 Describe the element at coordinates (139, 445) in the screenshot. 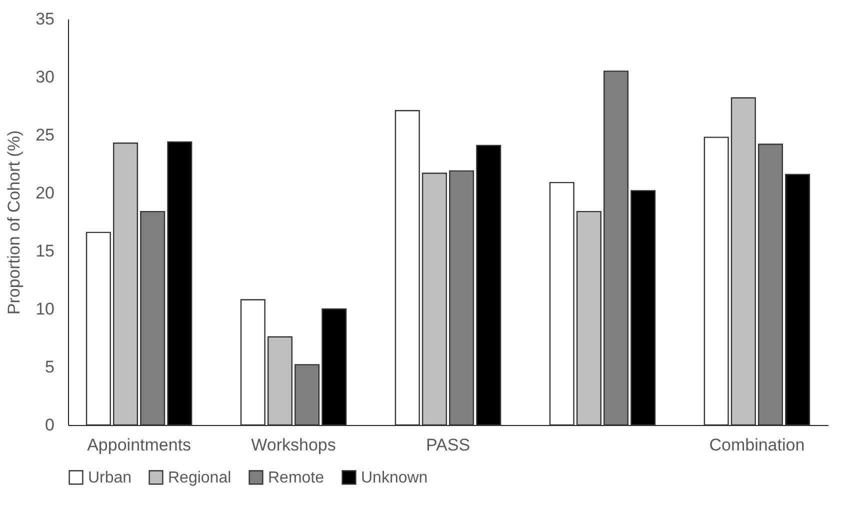

I see `x-tick-label: Appointments` at that location.